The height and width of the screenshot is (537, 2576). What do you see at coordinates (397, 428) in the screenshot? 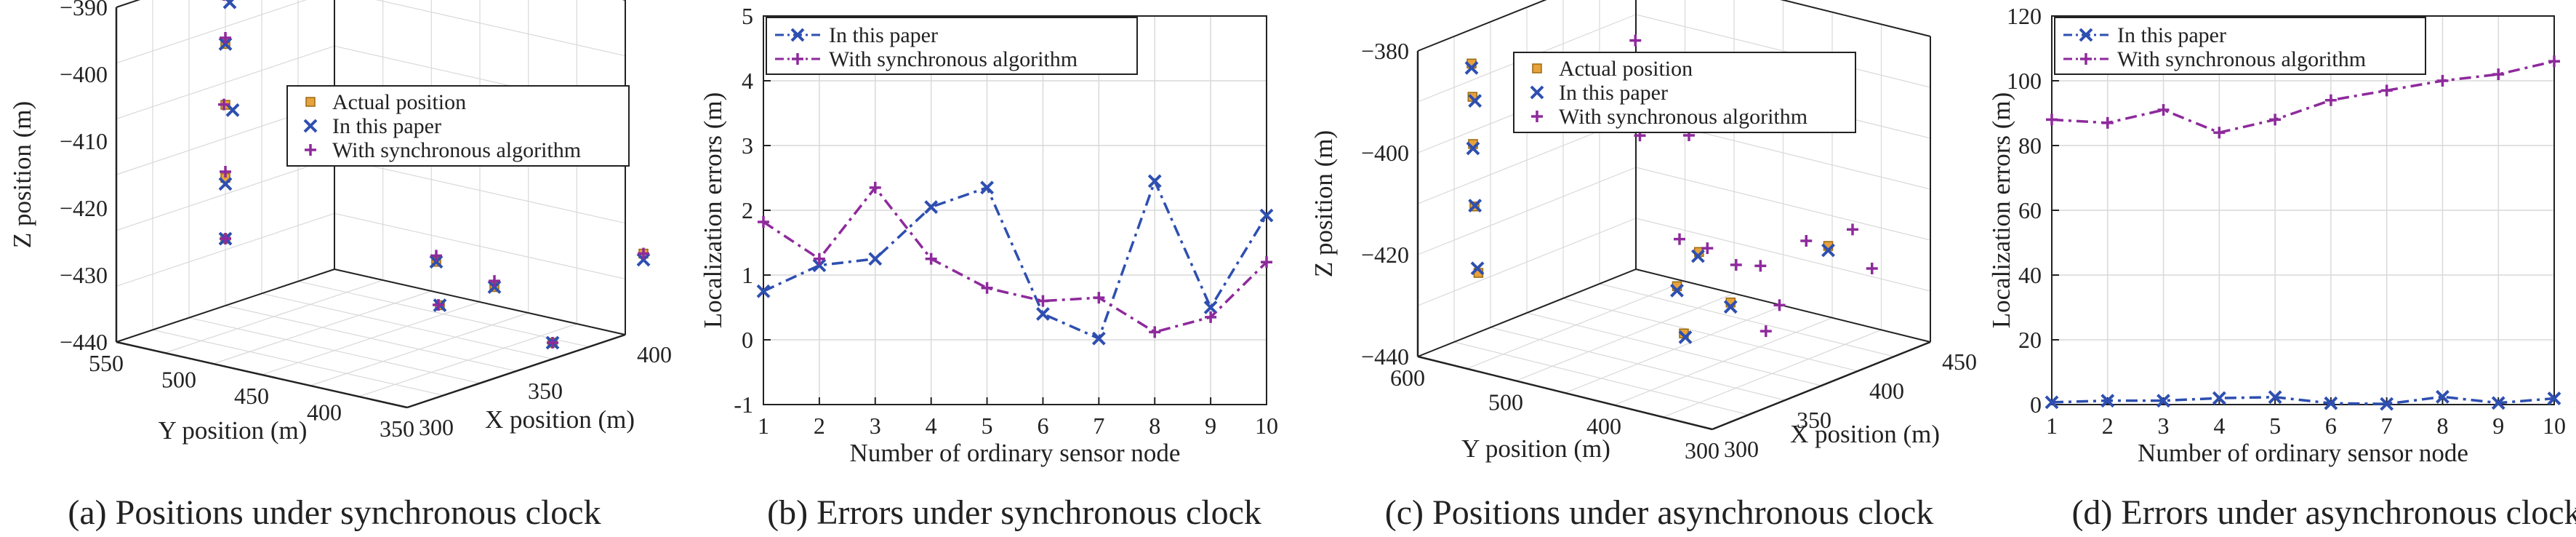
I see `y-tick-label: 350` at bounding box center [397, 428].